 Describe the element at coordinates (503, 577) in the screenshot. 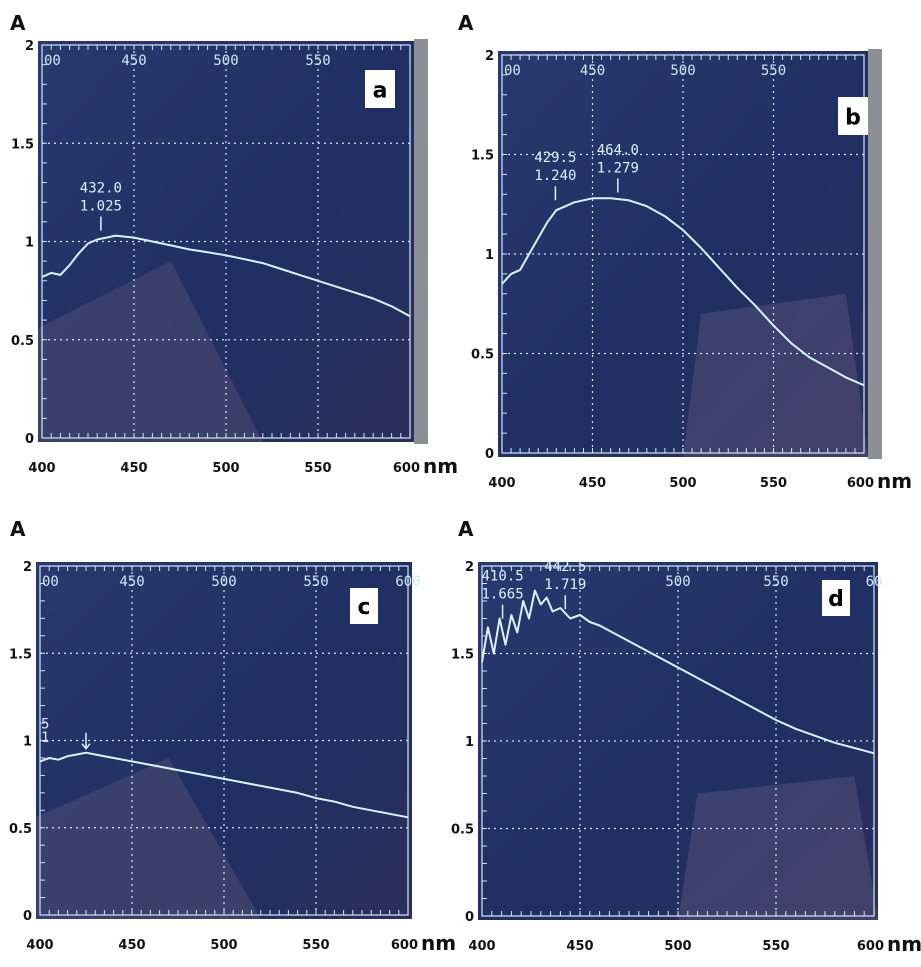

I see `peak-wavelength-label: 410.5` at that location.